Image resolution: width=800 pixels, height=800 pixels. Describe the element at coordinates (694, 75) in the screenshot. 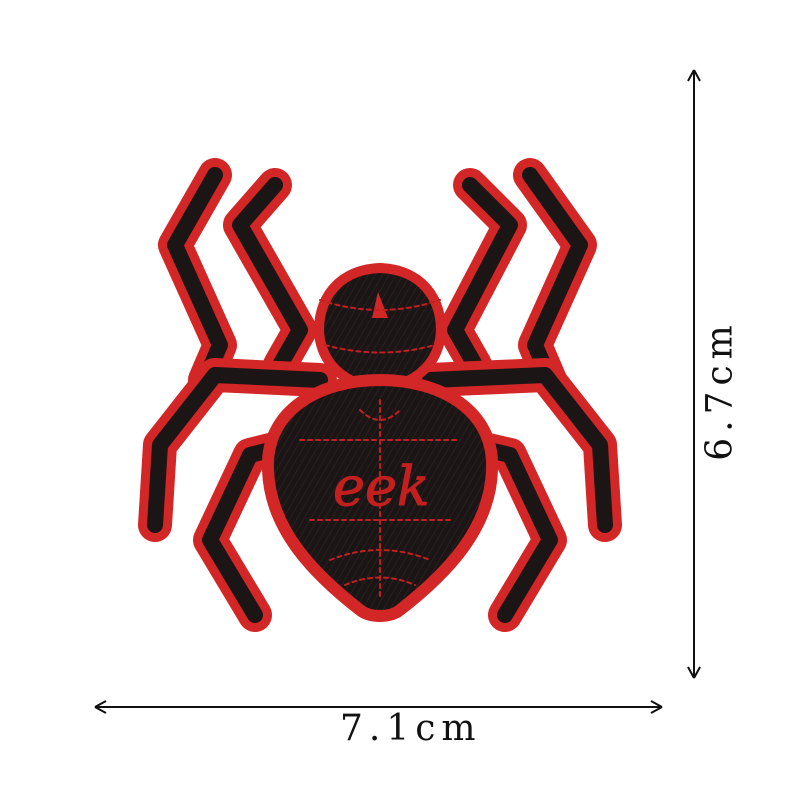

I see `arrow-up-icon` at that location.